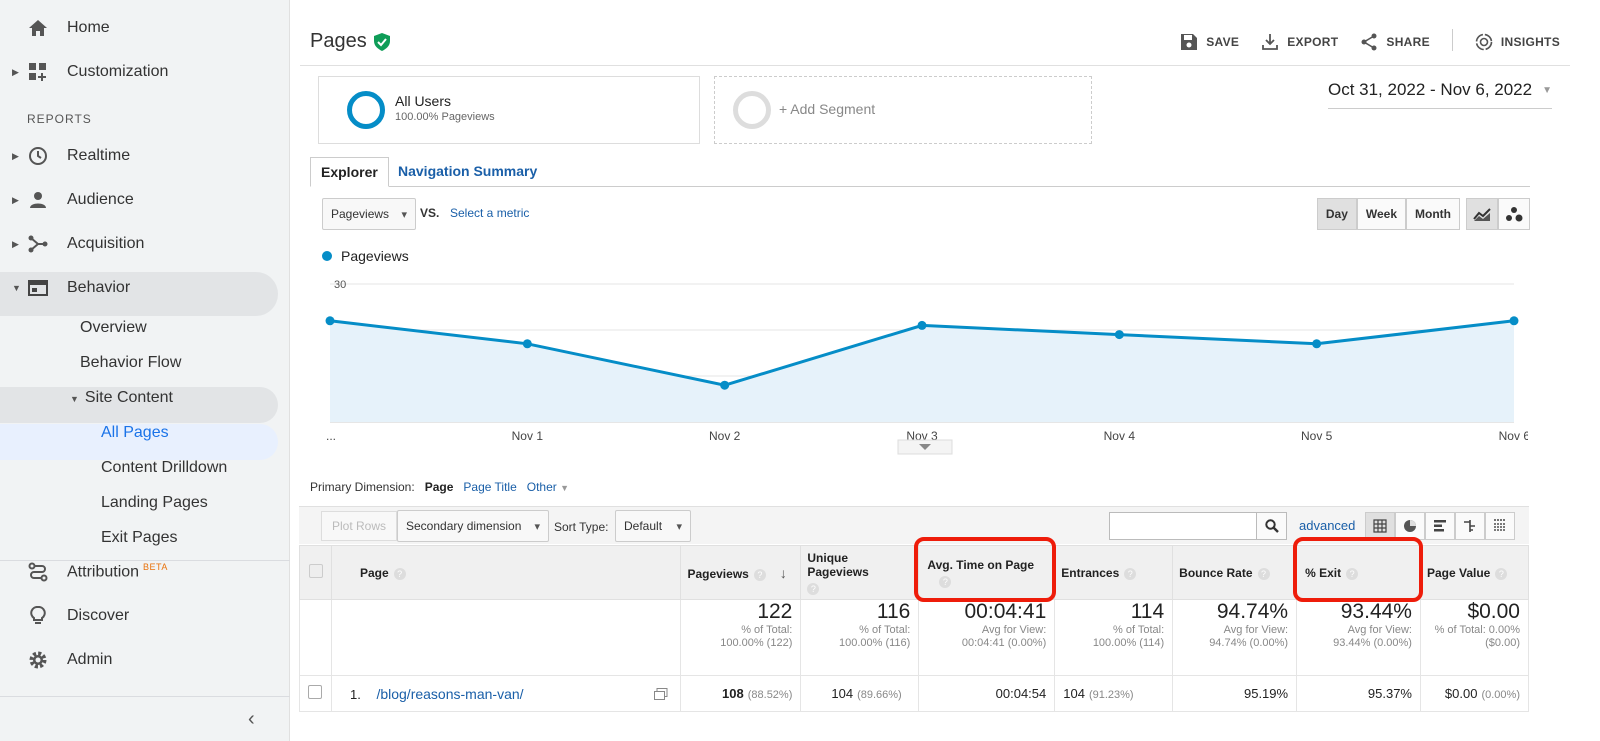  Describe the element at coordinates (1266, 693) in the screenshot. I see `cell-value: 95.19%` at that location.